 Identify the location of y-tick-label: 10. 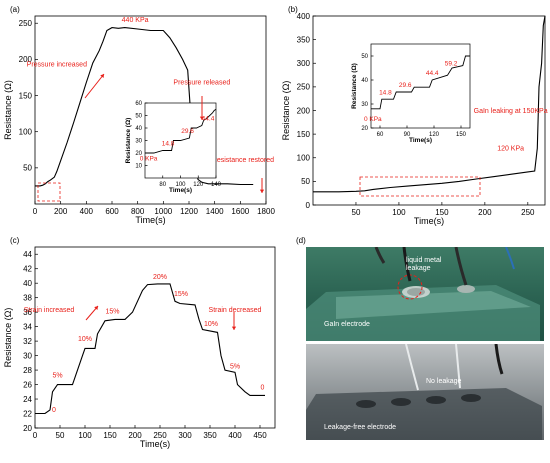
(138, 167).